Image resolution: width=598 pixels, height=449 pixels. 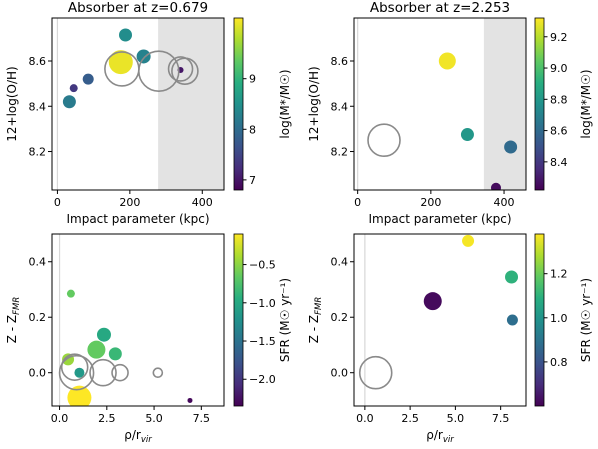 I want to click on colorbar-tick-label: 1.0, so click(x=559, y=318).